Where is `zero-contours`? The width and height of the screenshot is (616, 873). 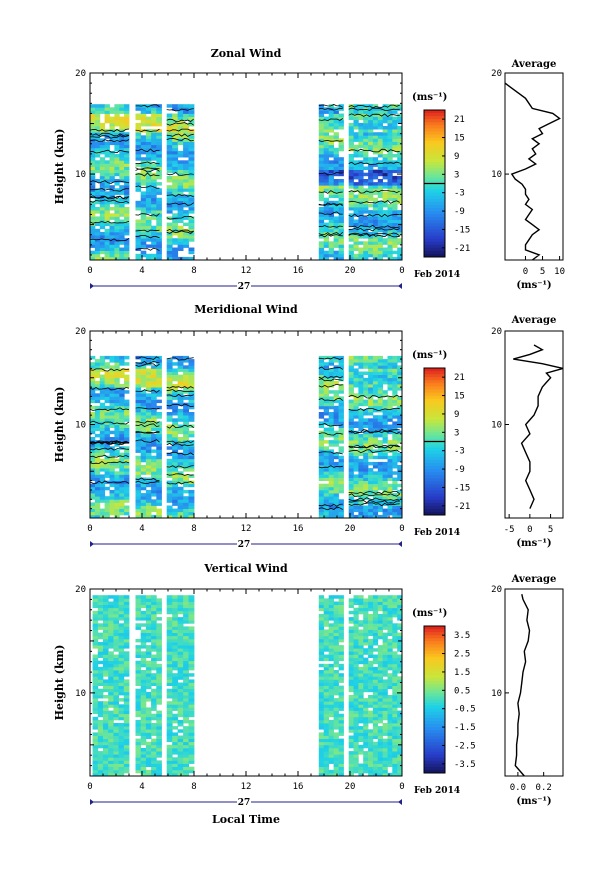 zero-contours is located at coordinates (244, 178).